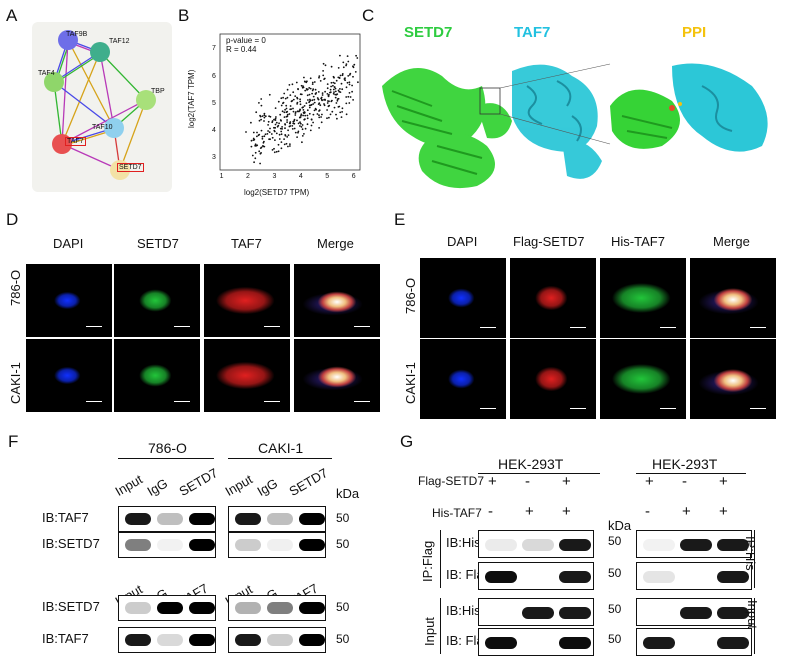 This screenshot has height=663, width=791. What do you see at coordinates (214, 158) in the screenshot?
I see `scatter-ytick: 3` at bounding box center [214, 158].